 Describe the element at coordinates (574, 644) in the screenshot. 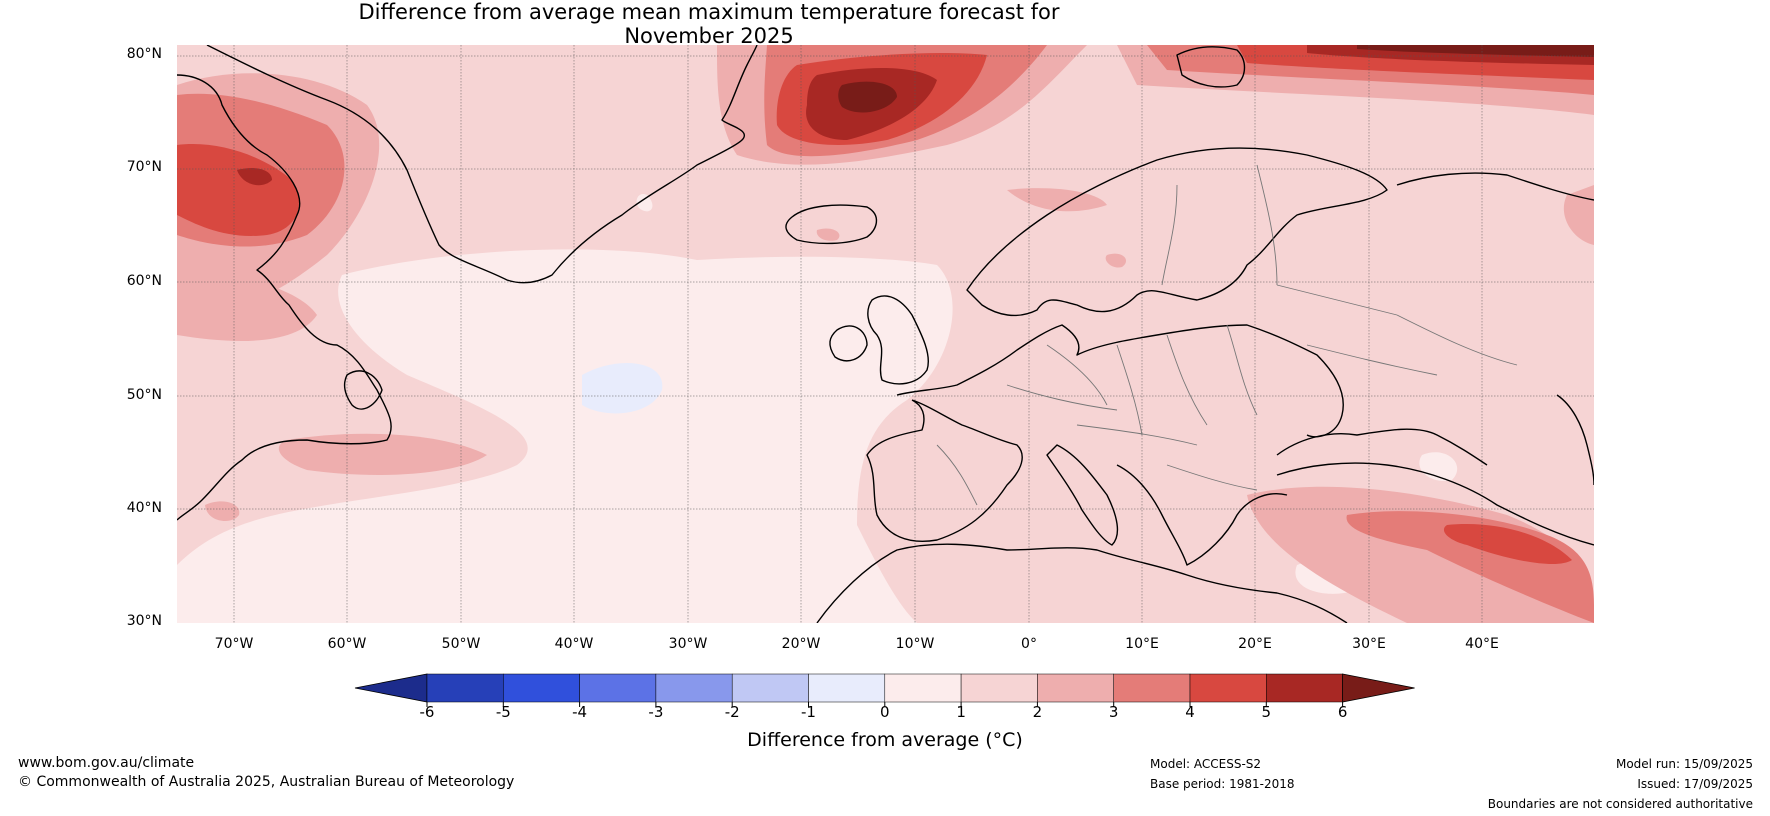

I see `lon-label-40w: 40°W` at that location.